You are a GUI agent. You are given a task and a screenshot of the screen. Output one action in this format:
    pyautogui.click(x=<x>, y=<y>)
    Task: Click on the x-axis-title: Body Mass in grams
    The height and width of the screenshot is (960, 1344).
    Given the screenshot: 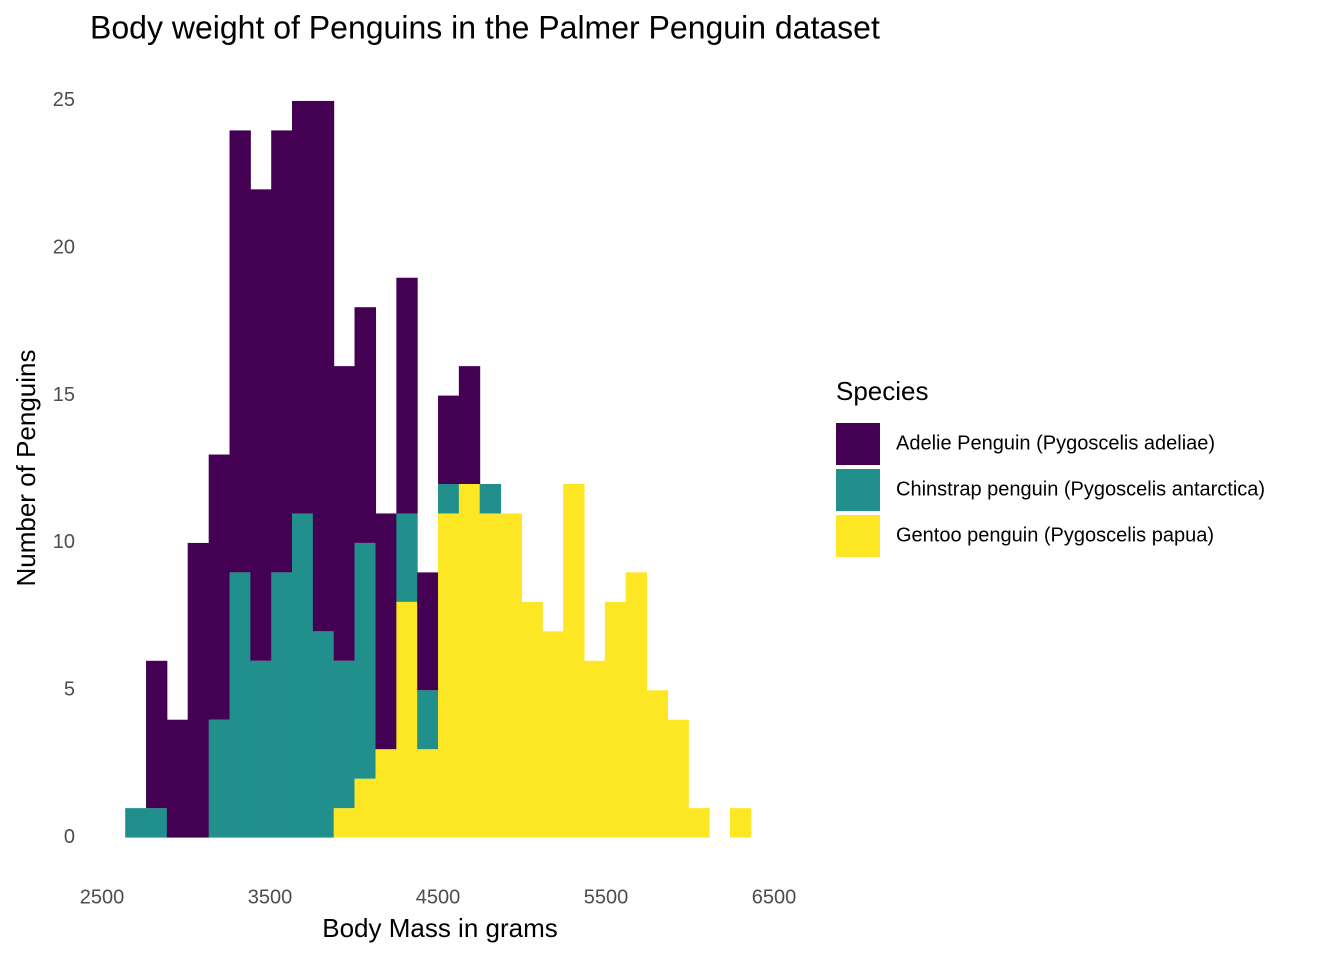 What is the action you would take?
    pyautogui.click(x=440, y=928)
    